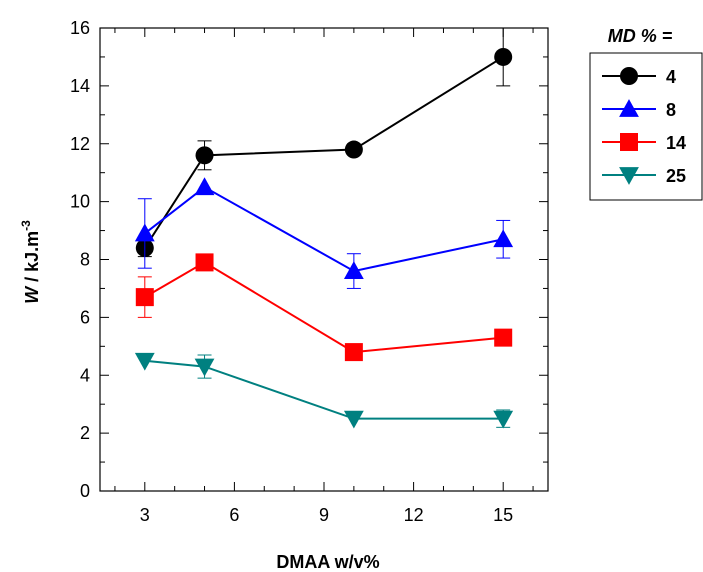 Image resolution: width=703 pixels, height=572 pixels. What do you see at coordinates (145, 515) in the screenshot?
I see `x-tick-label: 3` at bounding box center [145, 515].